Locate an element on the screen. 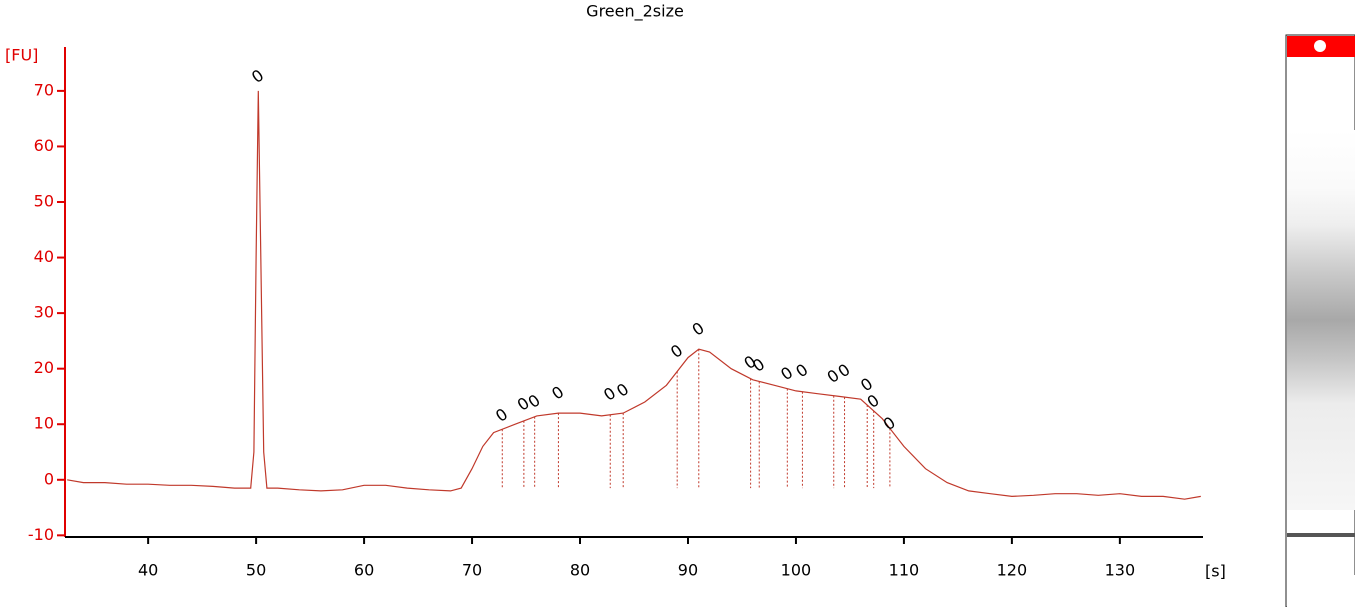 Image resolution: width=1355 pixels, height=607 pixels. x-tick-label: 70 is located at coordinates (472, 570).